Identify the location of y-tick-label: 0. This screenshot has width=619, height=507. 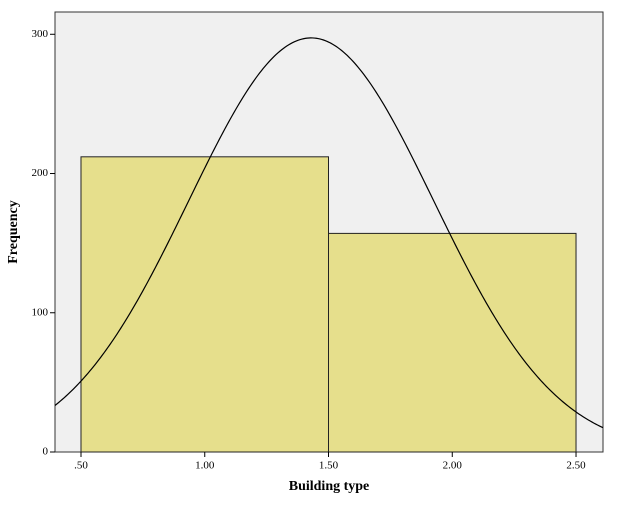
(46, 452).